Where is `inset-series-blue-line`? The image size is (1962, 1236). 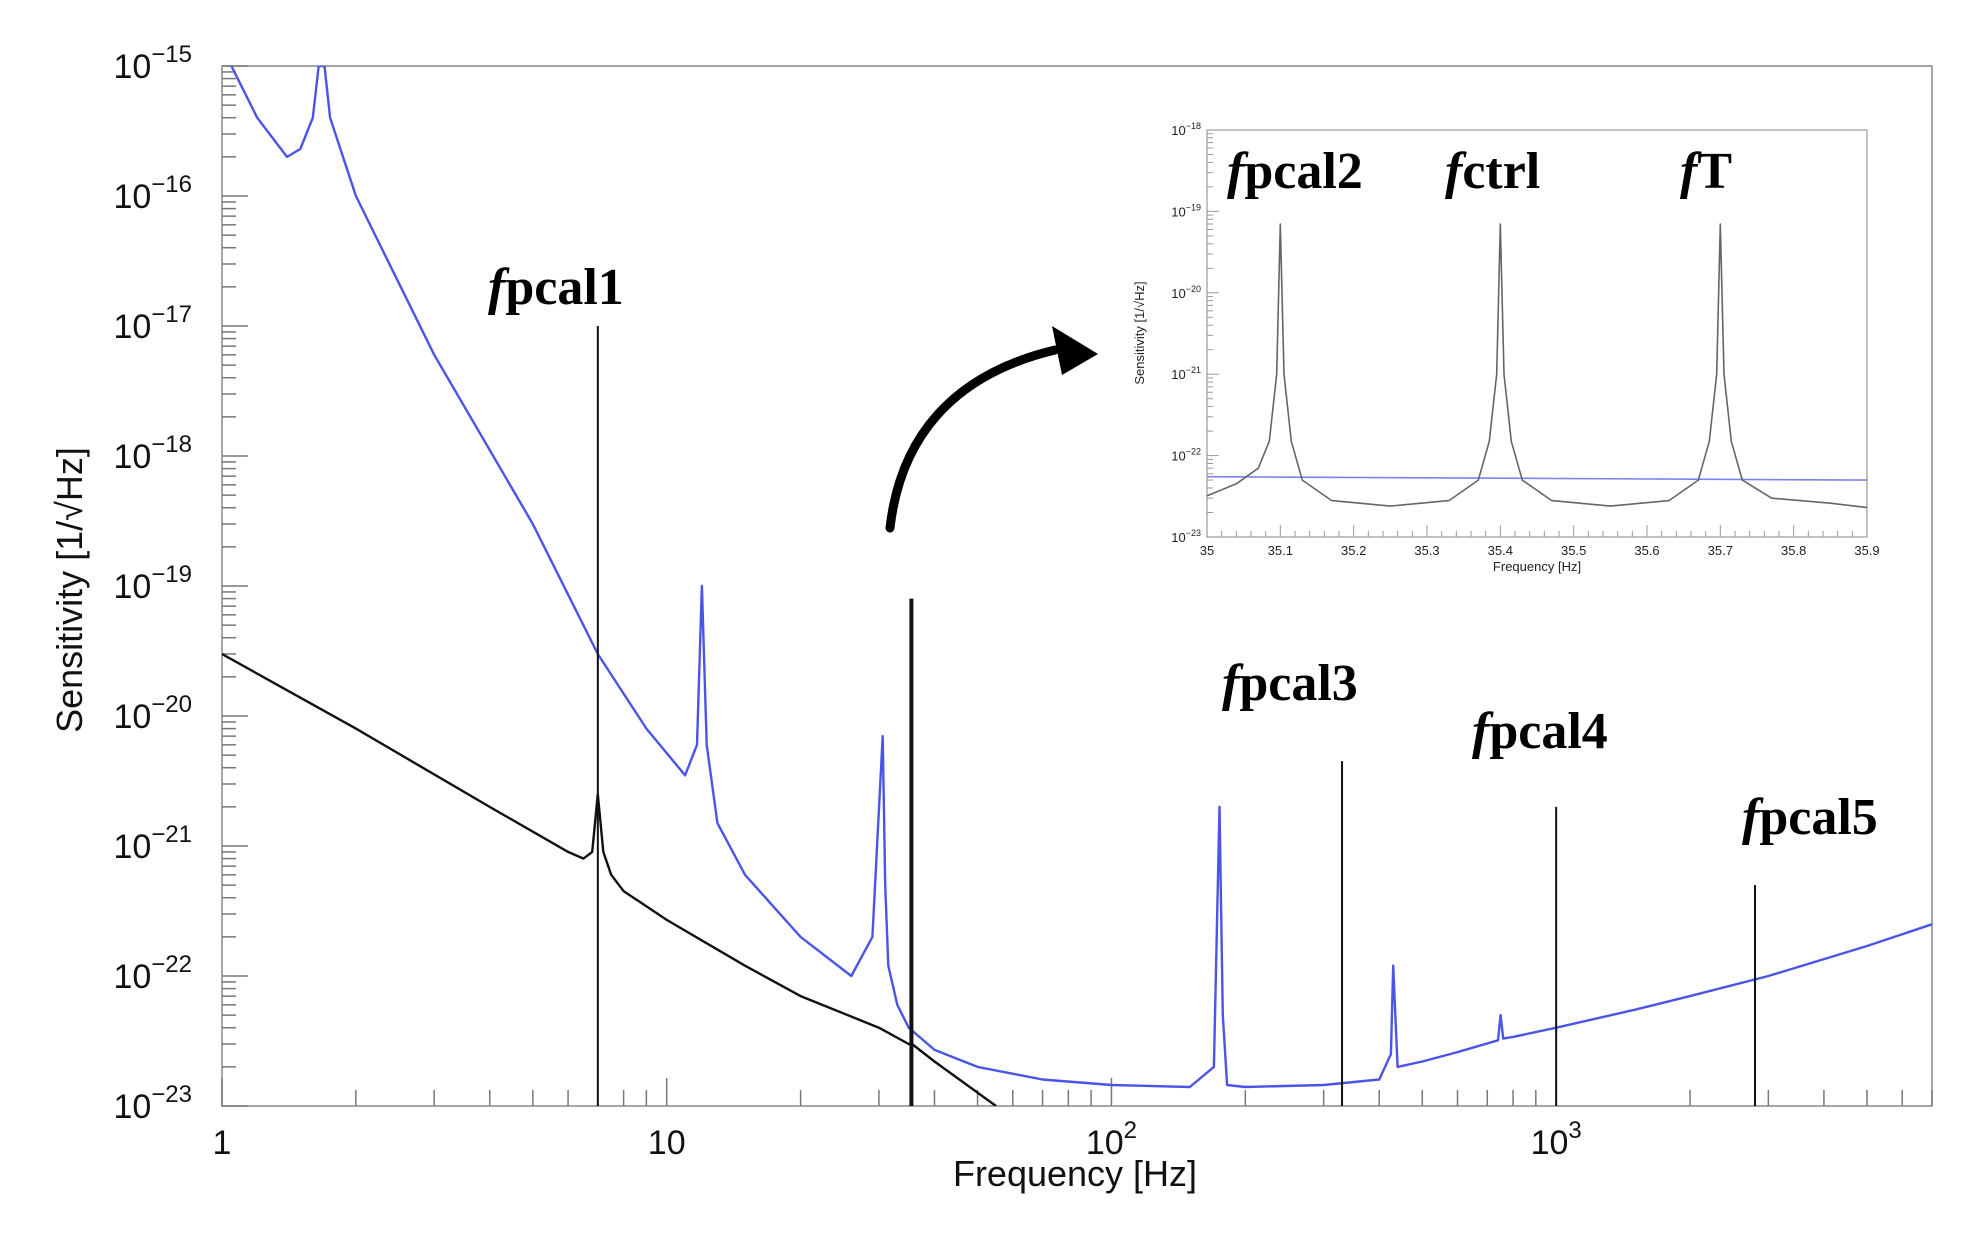 inset-series-blue-line is located at coordinates (1537, 478).